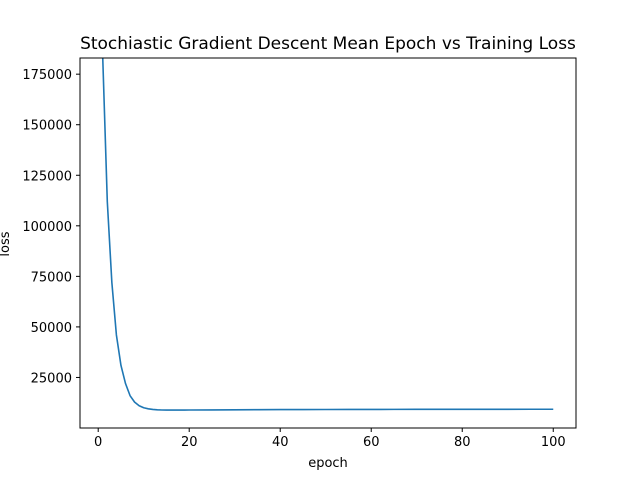  I want to click on x-tick-label: 0, so click(98, 442).